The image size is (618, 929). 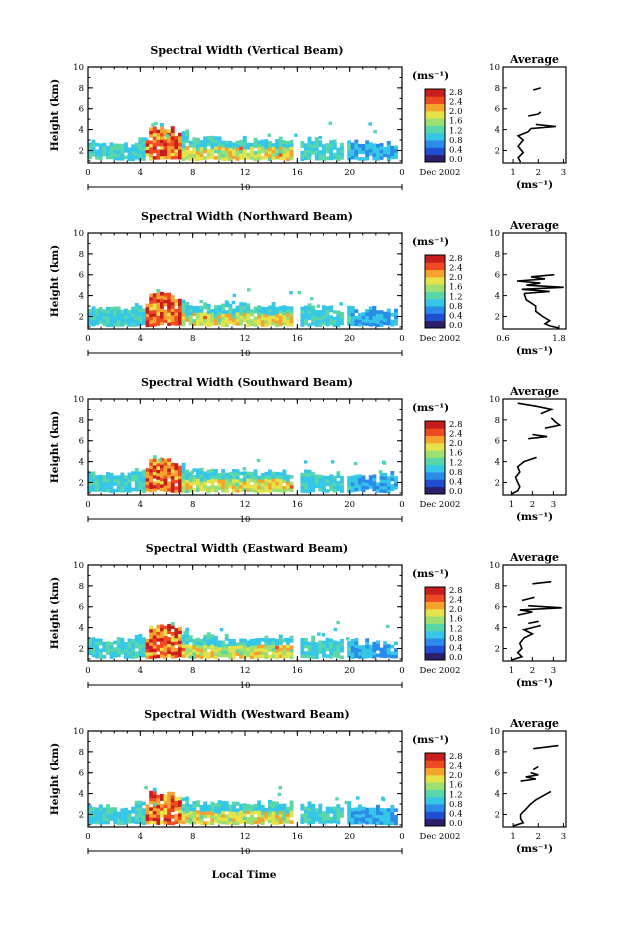 I want to click on profile-x-tick-label: 1, so click(x=512, y=837).